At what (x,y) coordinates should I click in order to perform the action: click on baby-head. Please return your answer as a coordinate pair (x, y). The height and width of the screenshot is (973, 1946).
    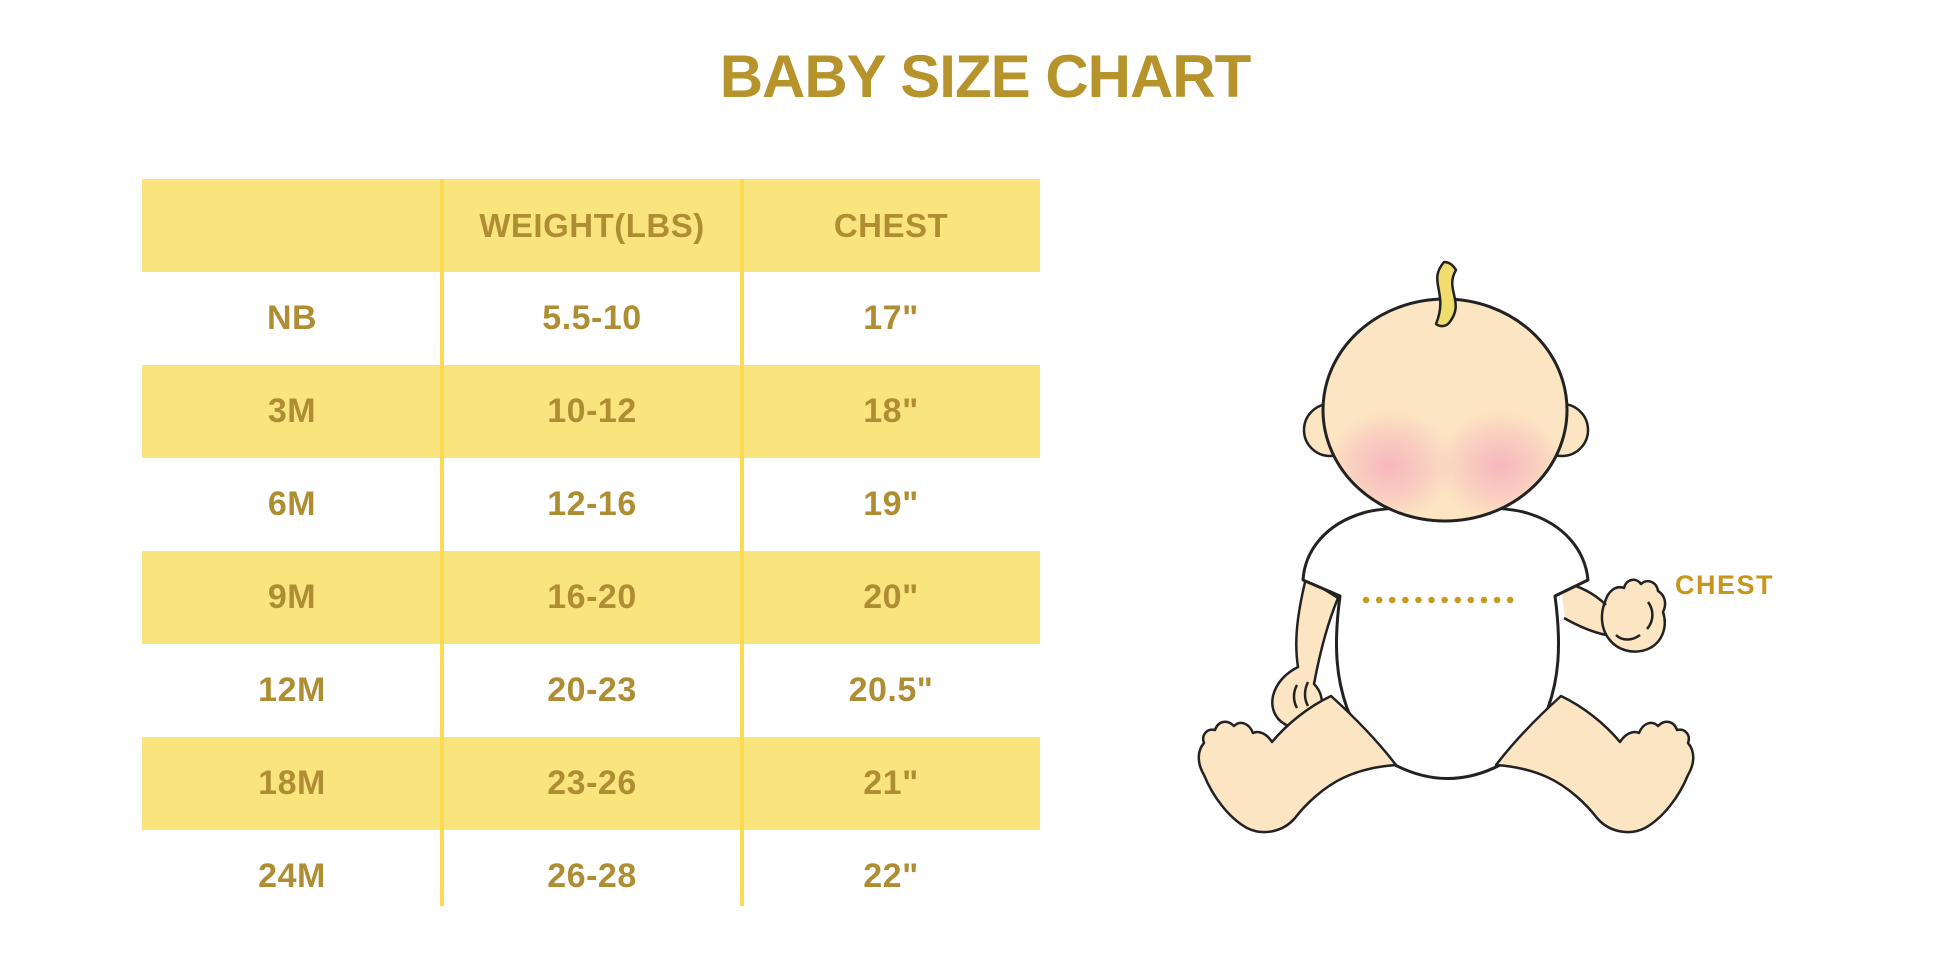
    Looking at the image, I should click on (1446, 391).